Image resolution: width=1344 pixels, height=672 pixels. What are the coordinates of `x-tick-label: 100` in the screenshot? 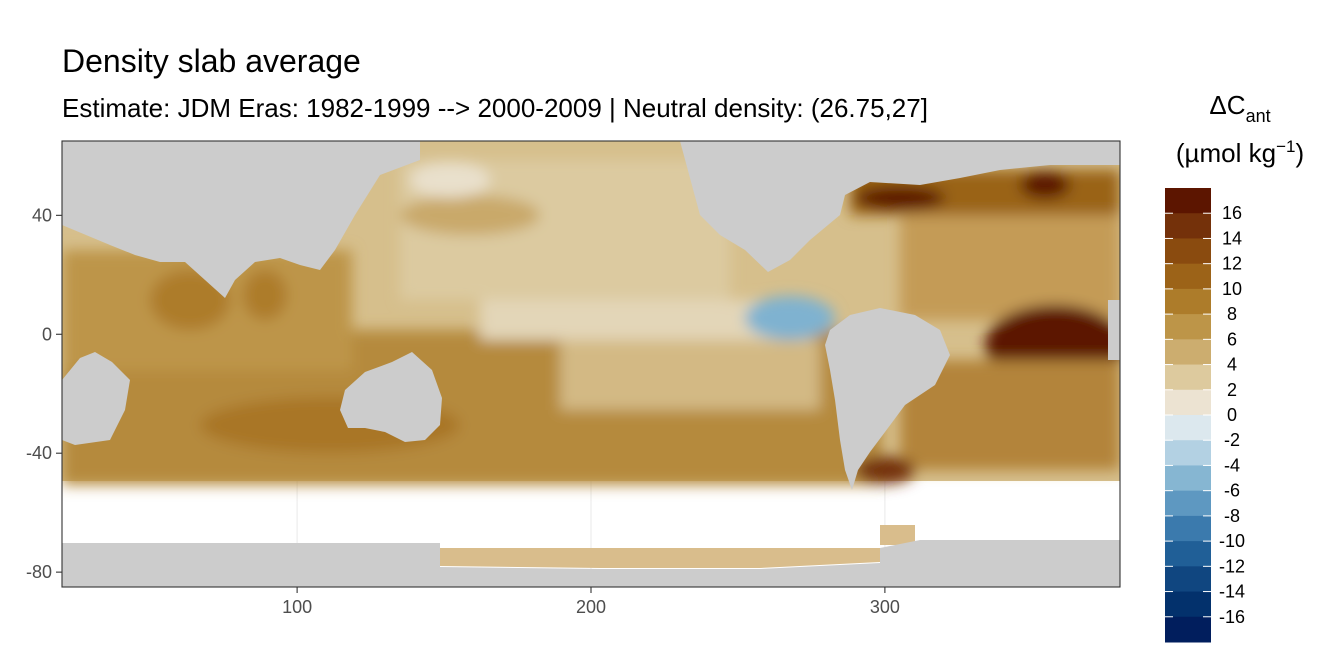 It's located at (297, 607).